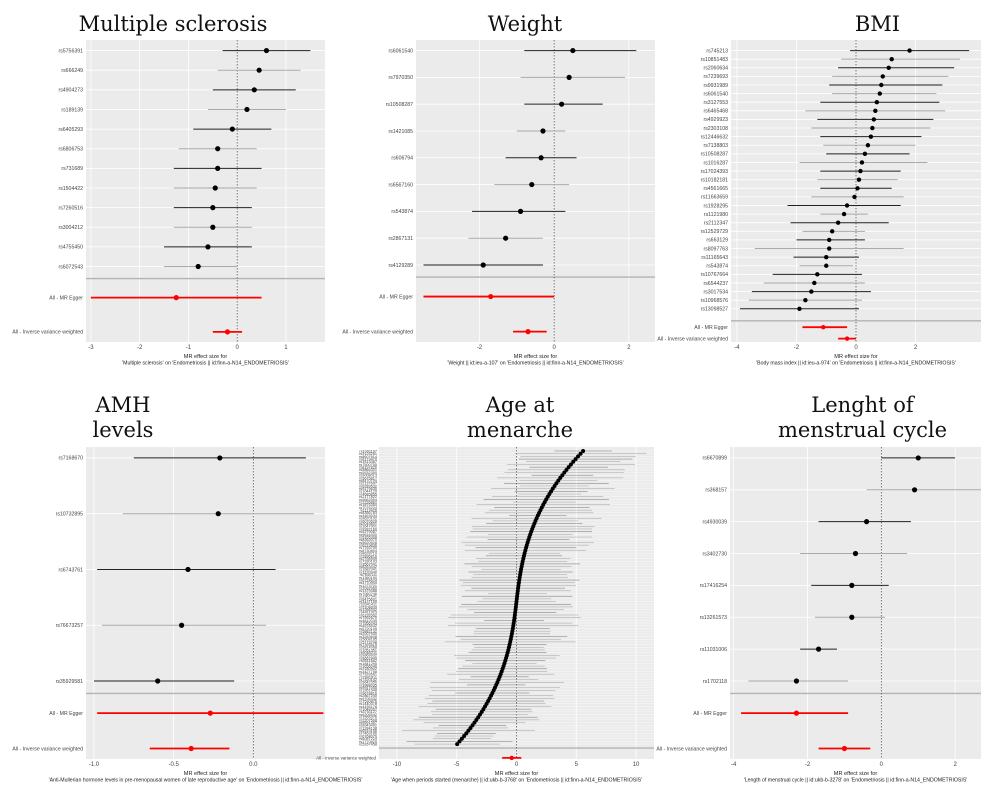 The image size is (985, 787). What do you see at coordinates (368, 459) in the screenshot?
I see `snp-label: rs8173470` at bounding box center [368, 459].